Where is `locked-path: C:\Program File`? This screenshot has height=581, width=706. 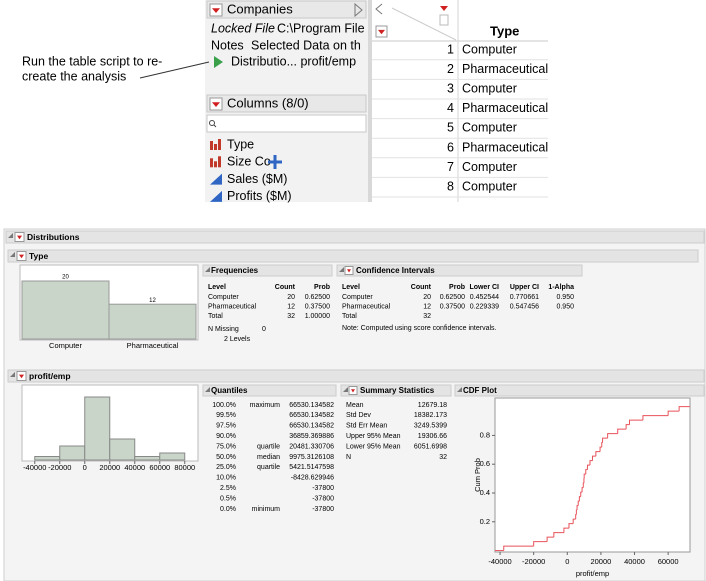
locked-path: C:\Program File is located at coordinates (321, 28).